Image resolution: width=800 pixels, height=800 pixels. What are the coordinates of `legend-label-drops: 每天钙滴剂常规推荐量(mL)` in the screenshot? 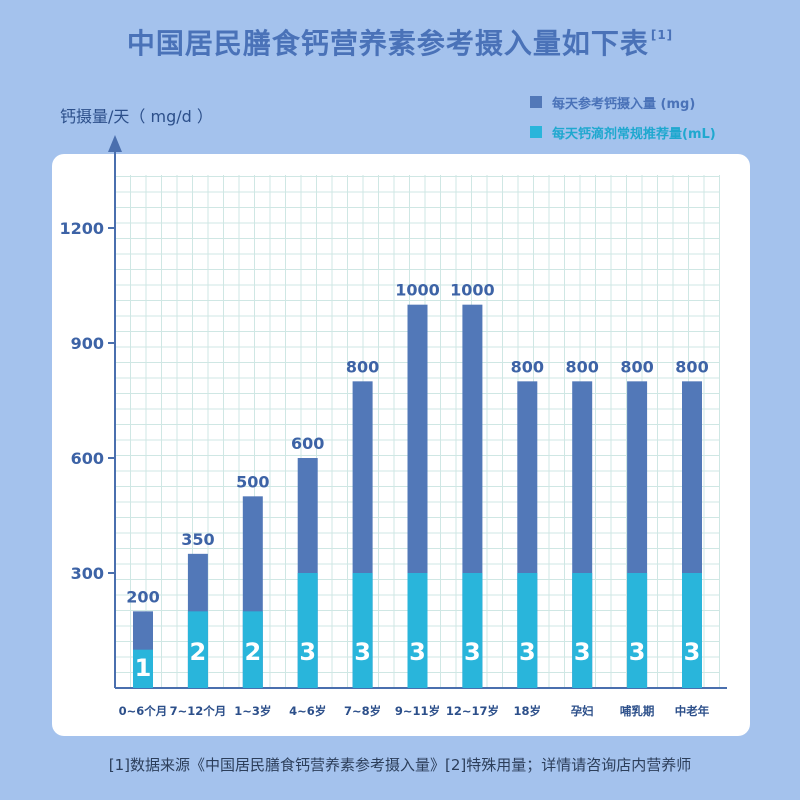 It's located at (634, 134).